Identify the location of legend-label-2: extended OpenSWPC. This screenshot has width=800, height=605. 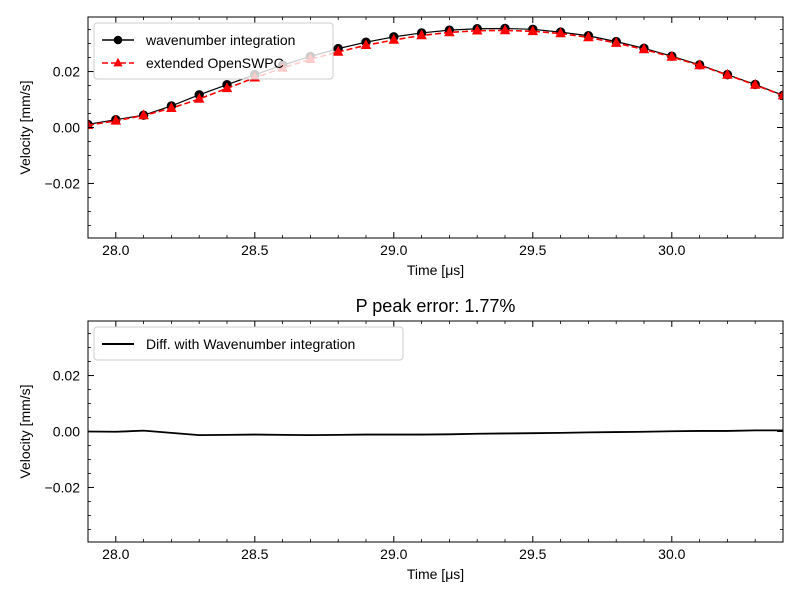
(215, 63).